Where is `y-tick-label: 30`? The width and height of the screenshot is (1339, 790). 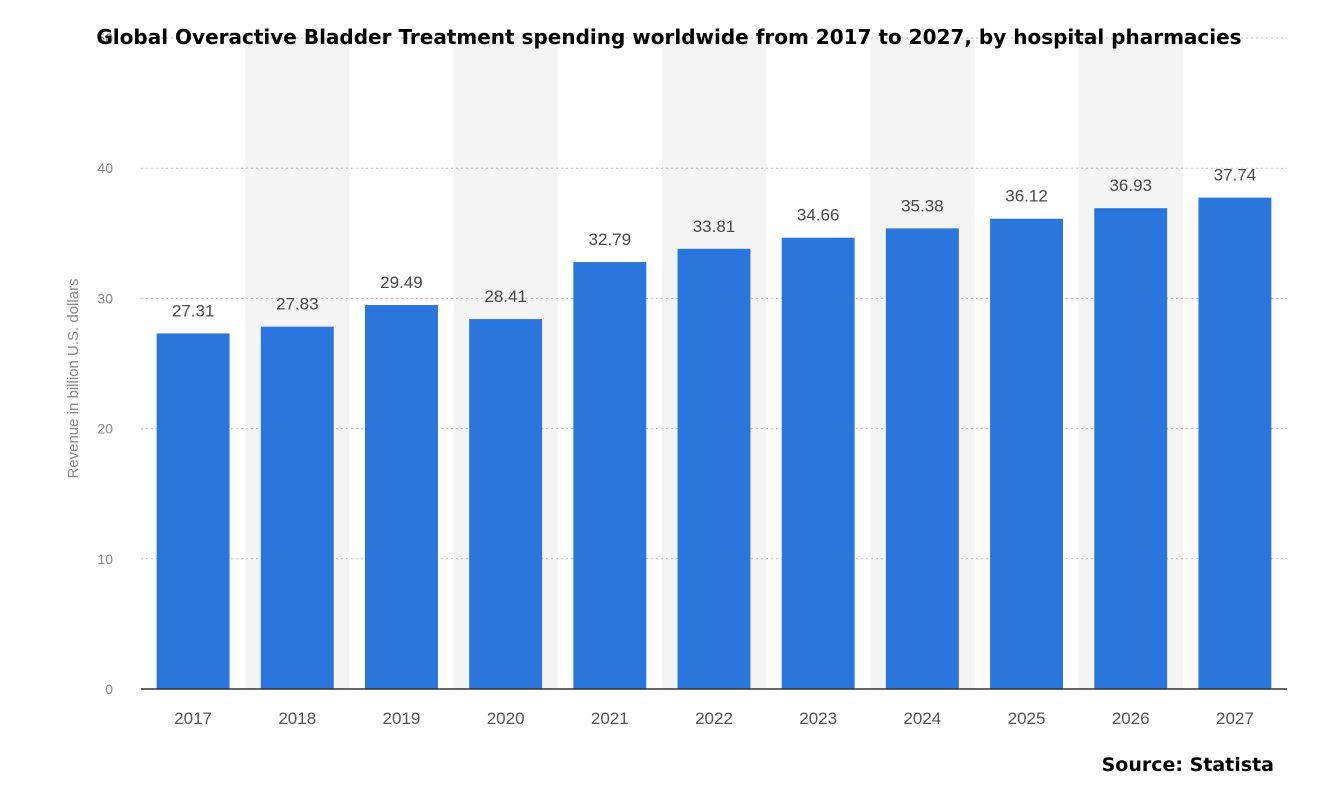
y-tick-label: 30 is located at coordinates (105, 298).